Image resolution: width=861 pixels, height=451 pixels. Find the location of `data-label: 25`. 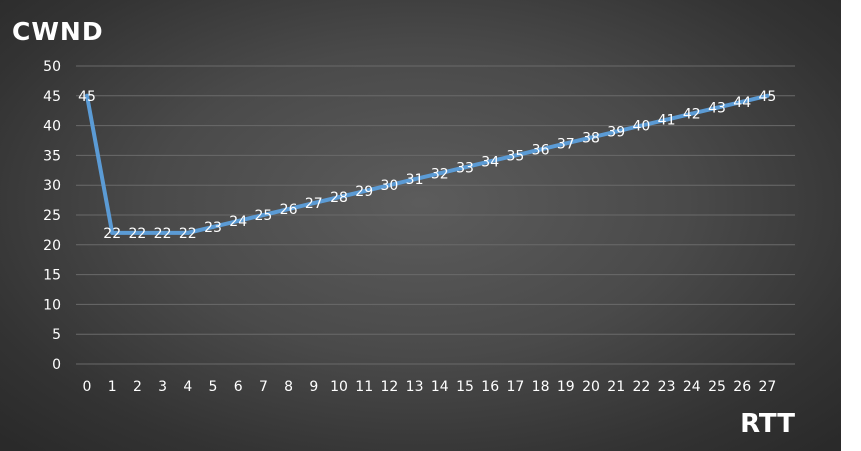

data-label: 25 is located at coordinates (263, 216).